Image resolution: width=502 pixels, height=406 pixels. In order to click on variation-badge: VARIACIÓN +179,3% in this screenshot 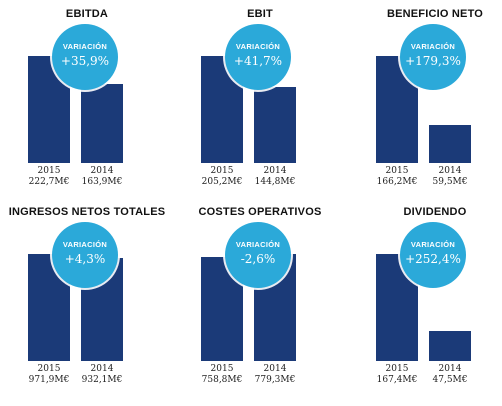, I will do `click(433, 57)`.